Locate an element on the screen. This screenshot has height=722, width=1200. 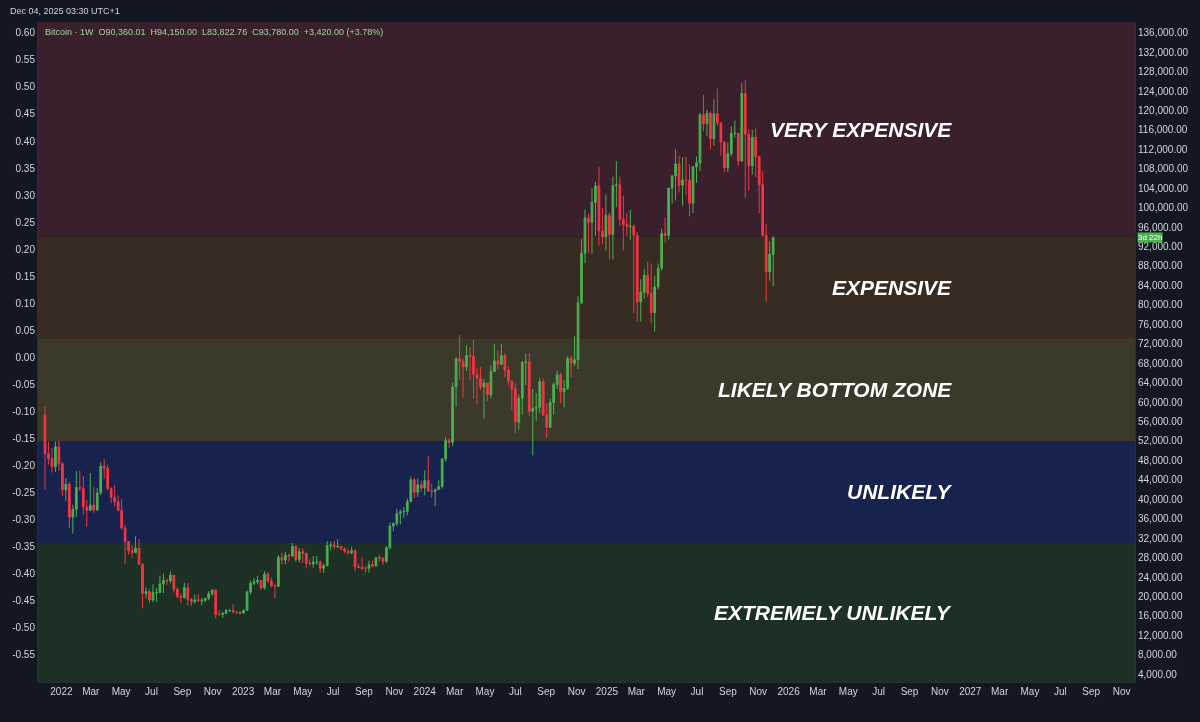
y-tick-label: 12,000.00 is located at coordinates (1160, 635).